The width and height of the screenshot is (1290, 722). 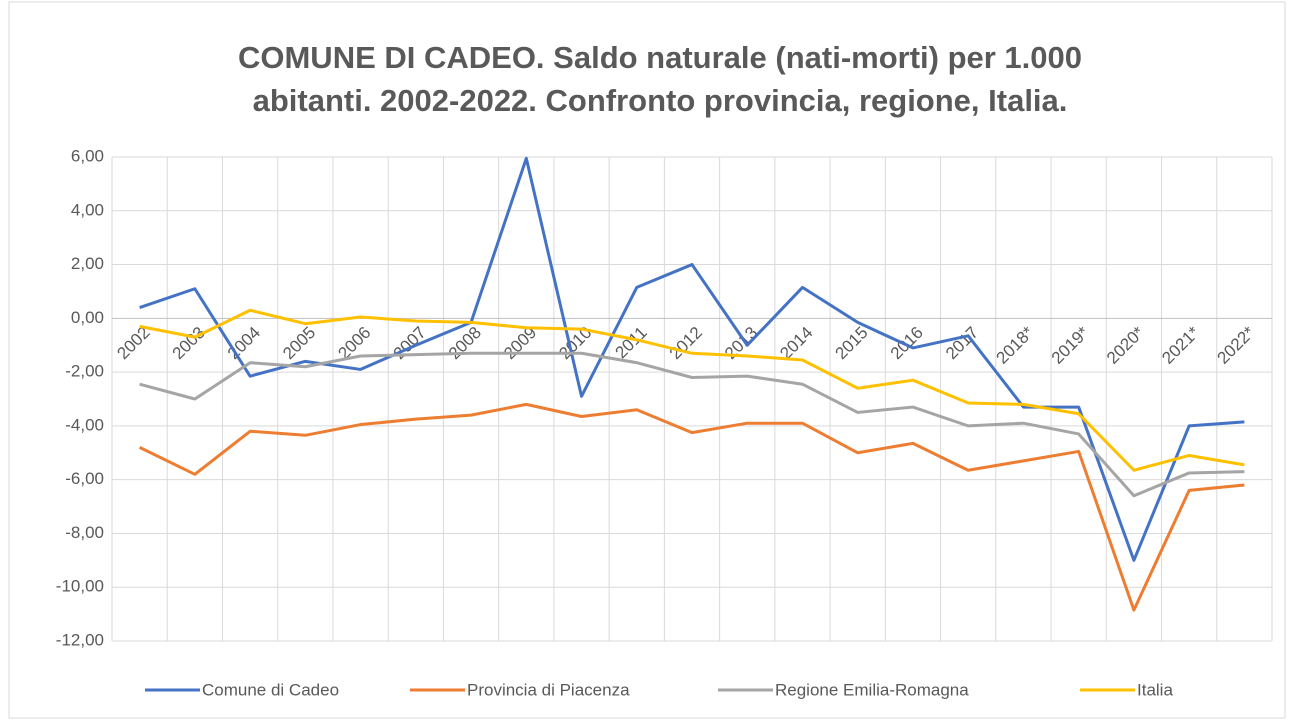 I want to click on legend-label: Comune di Cadeo, so click(x=270, y=689).